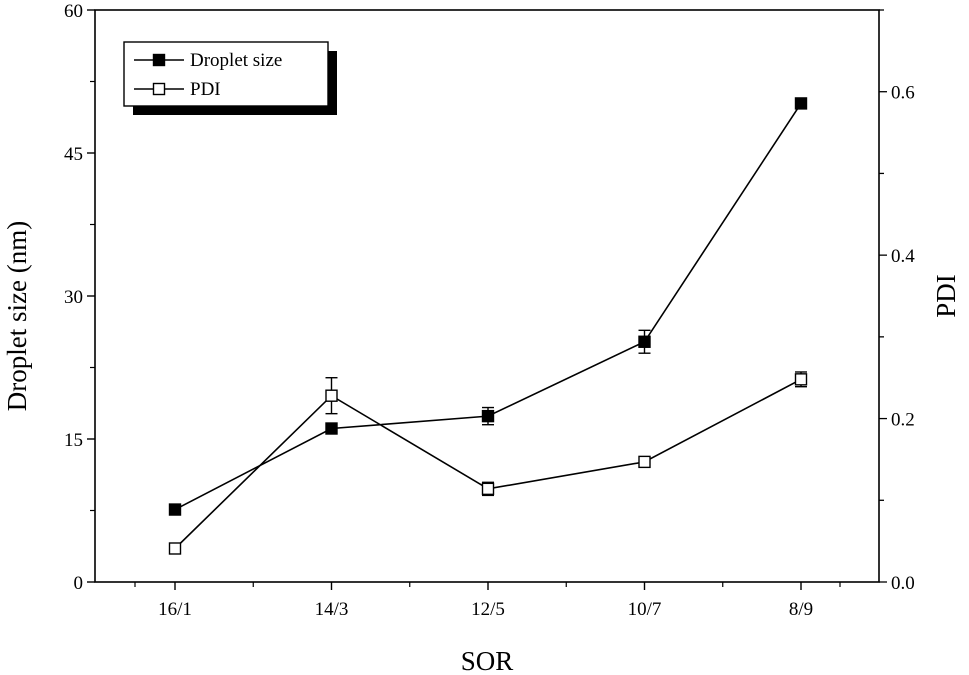  Describe the element at coordinates (17, 316) in the screenshot. I see `left-y-axis-title: Droplet size (nm)` at that location.